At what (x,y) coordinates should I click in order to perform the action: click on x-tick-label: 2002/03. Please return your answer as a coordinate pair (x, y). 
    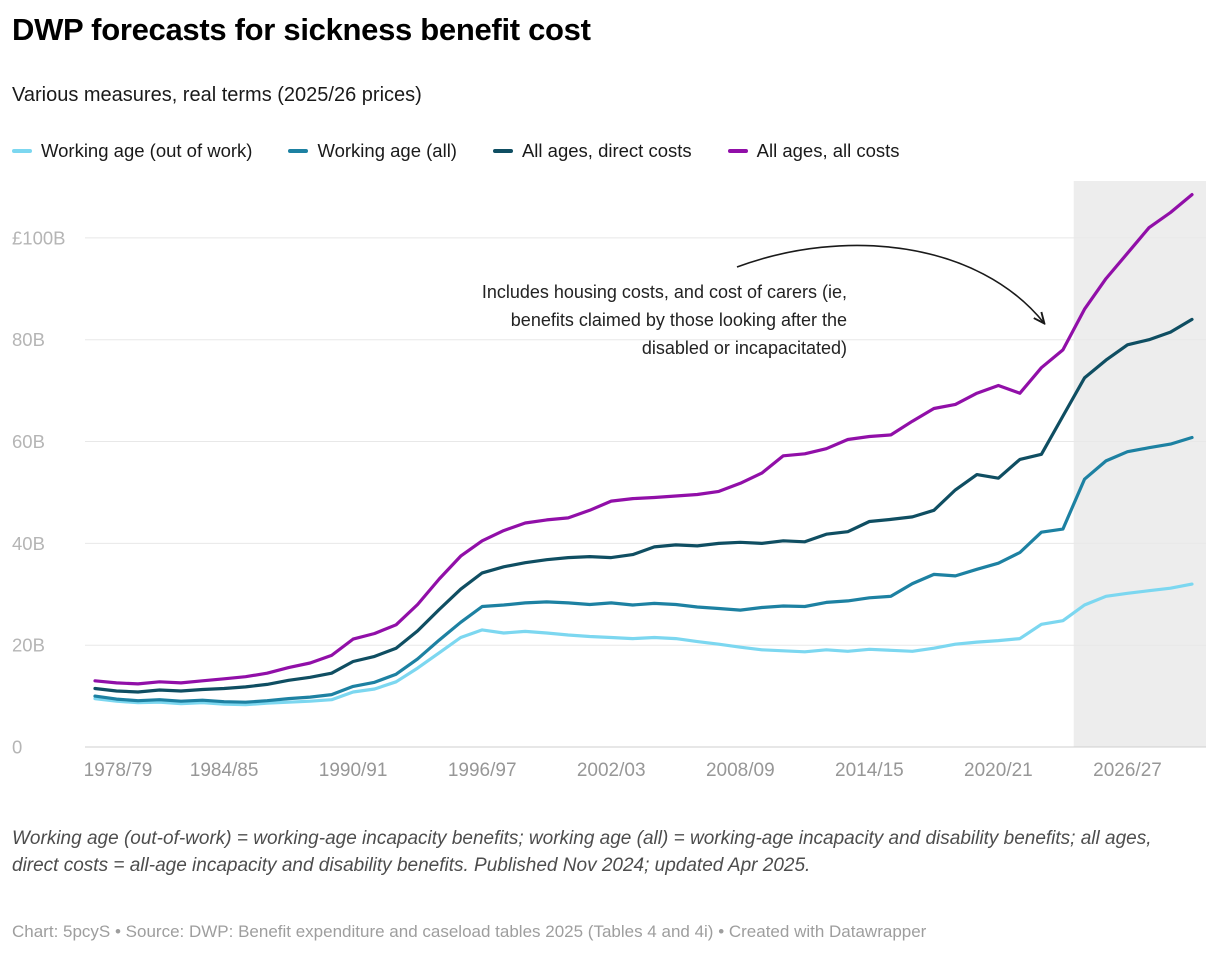
    Looking at the image, I should click on (611, 770).